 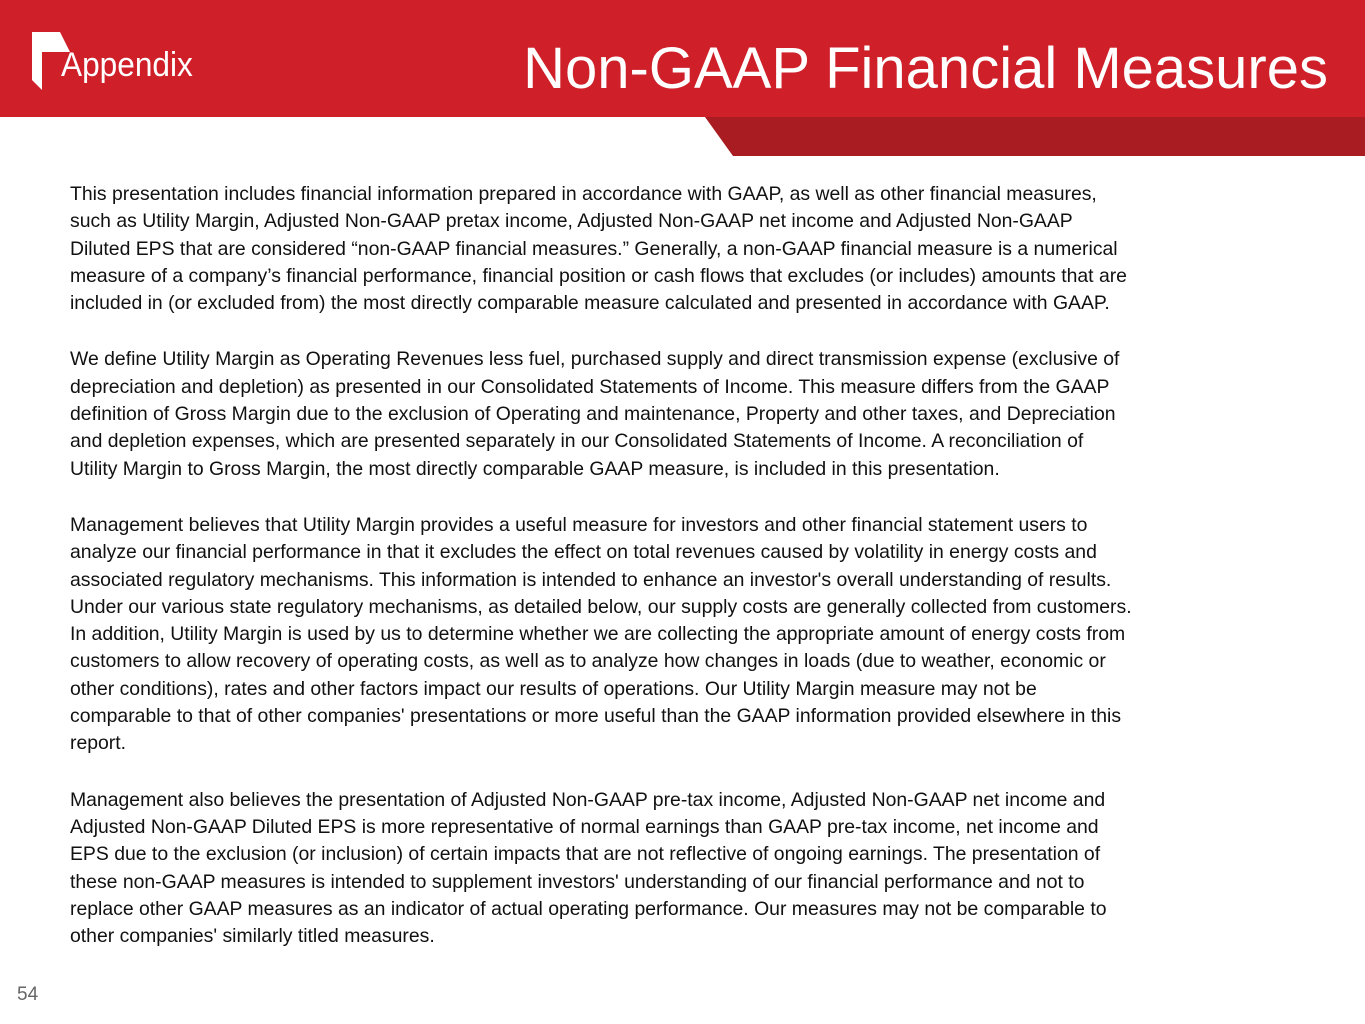 I want to click on folded-corner-logo-icon, so click(x=51, y=61).